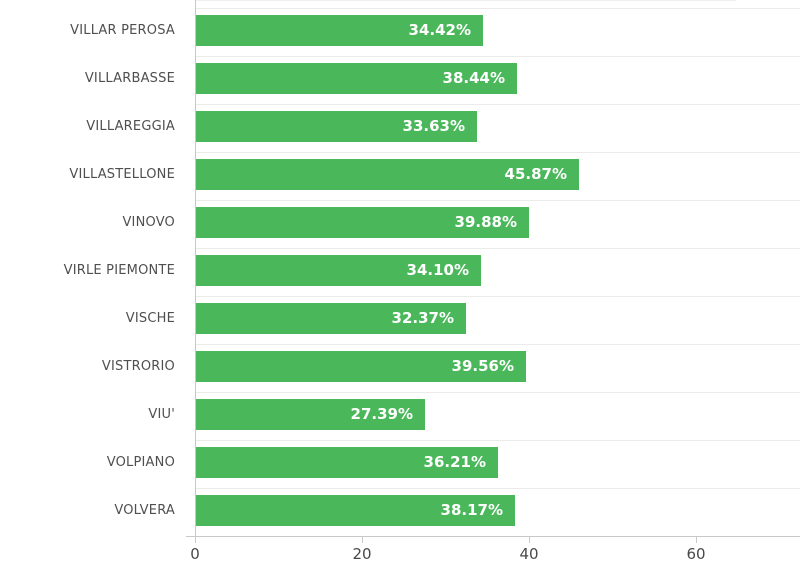 Image resolution: width=800 pixels, height=577 pixels. Describe the element at coordinates (129, 78) in the screenshot. I see `category-label: VILLARBASSE` at that location.